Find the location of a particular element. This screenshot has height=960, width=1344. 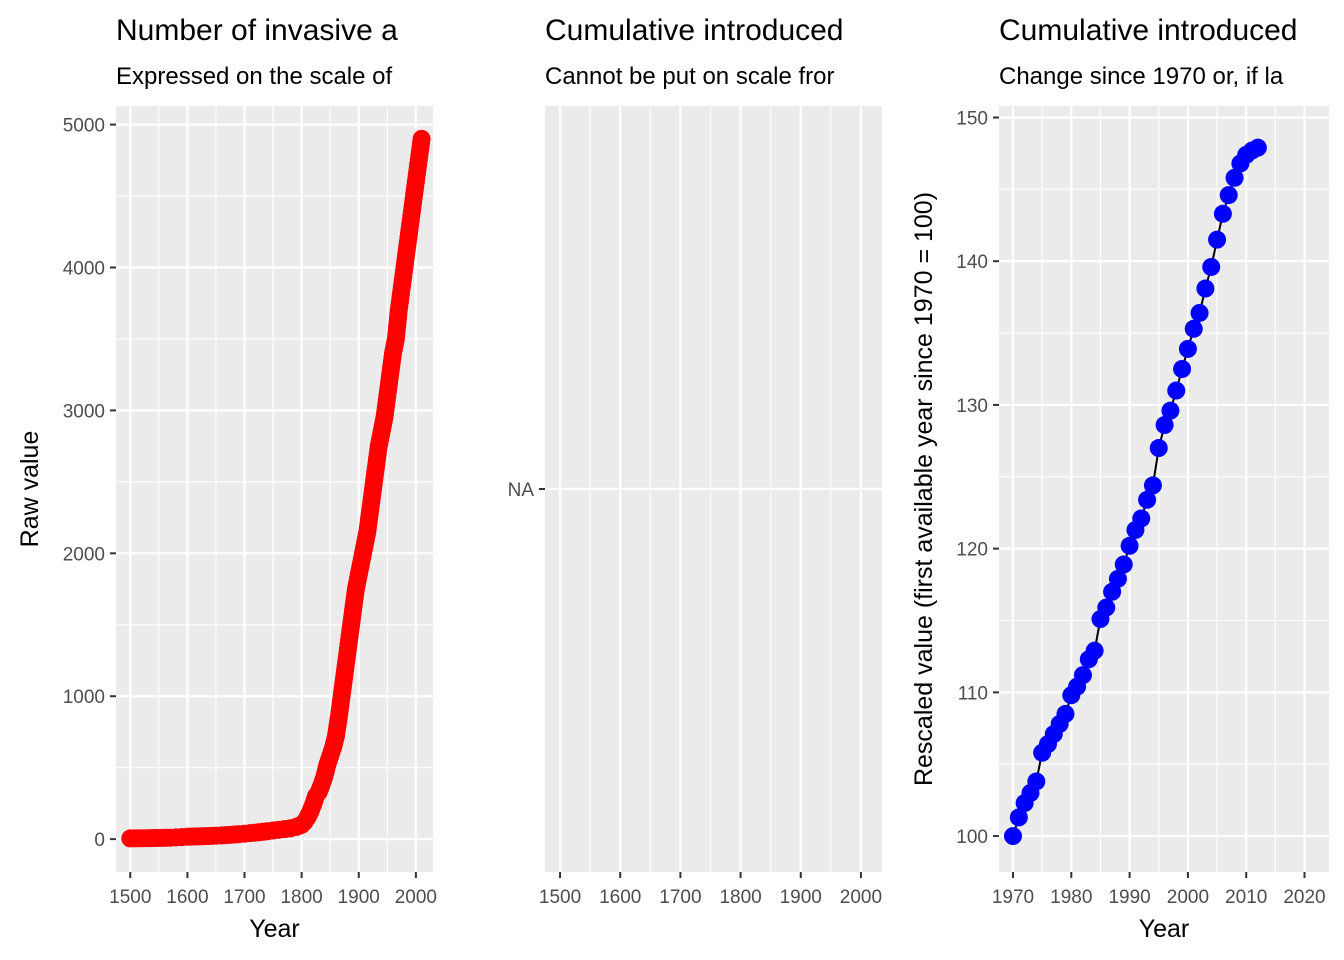

y-axis-label: Raw value is located at coordinates (30, 489).